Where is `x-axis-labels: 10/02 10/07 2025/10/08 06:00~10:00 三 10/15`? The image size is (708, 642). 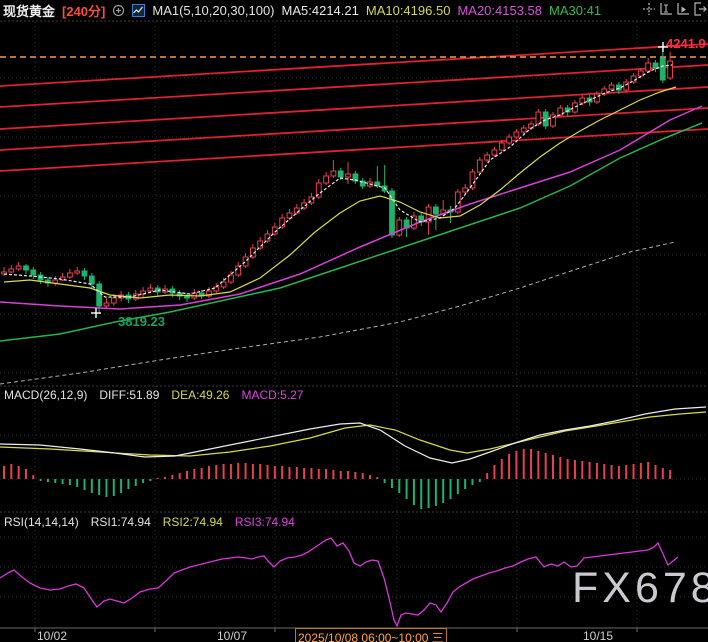 x-axis-labels: 10/02 10/07 2025/10/08 06:00~10:00 三 10/15 is located at coordinates (354, 635).